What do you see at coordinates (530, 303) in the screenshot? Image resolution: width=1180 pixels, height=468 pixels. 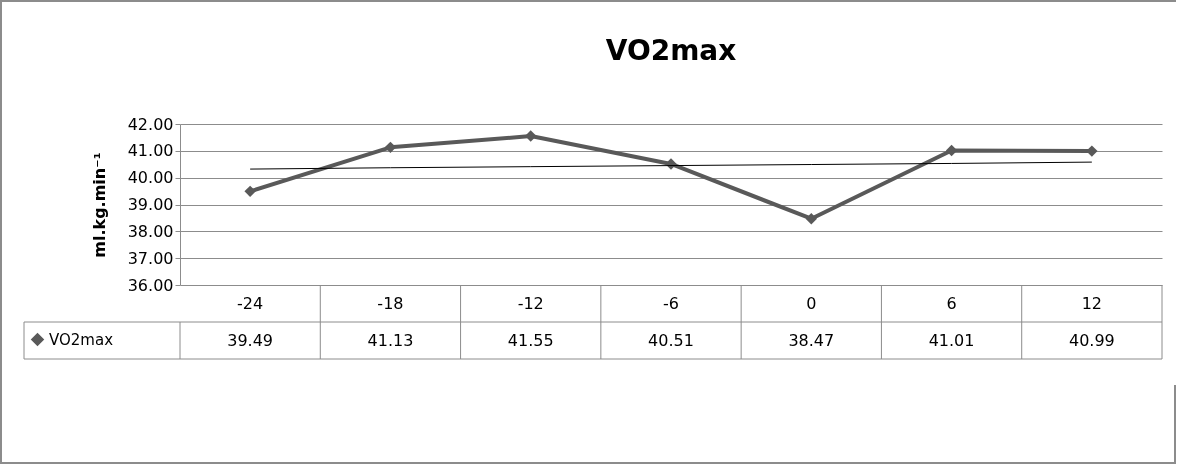 I see `x-tick-label: -12` at bounding box center [530, 303].